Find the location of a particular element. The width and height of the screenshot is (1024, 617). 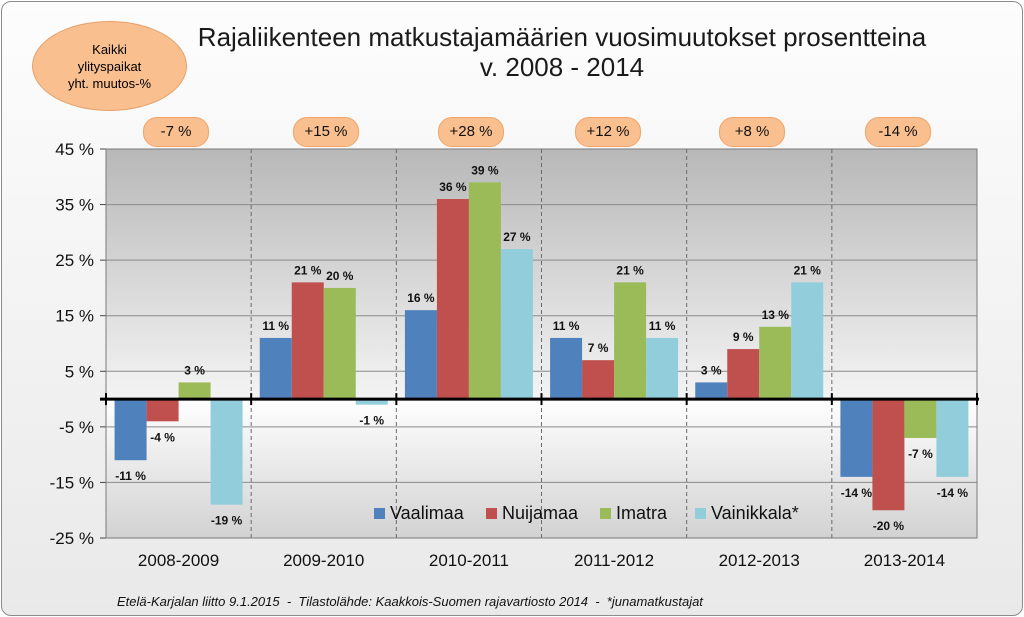

legend-label: Vainikkala* is located at coordinates (755, 513).